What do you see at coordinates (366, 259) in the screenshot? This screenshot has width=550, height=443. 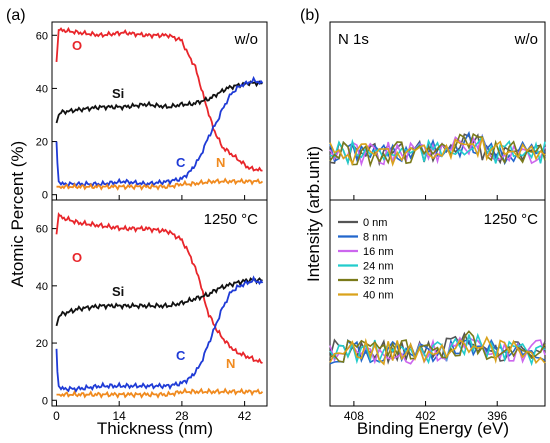 I see `legend: 0 nm 8 nm 16 nm 24 nm 32 nm 40 nm` at bounding box center [366, 259].